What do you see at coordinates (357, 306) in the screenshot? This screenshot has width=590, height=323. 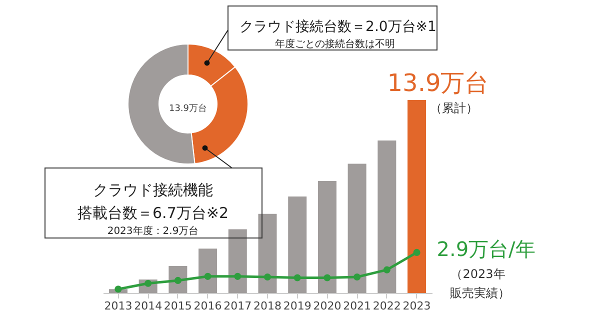 I see `x-tick-label: 2021` at bounding box center [357, 306].